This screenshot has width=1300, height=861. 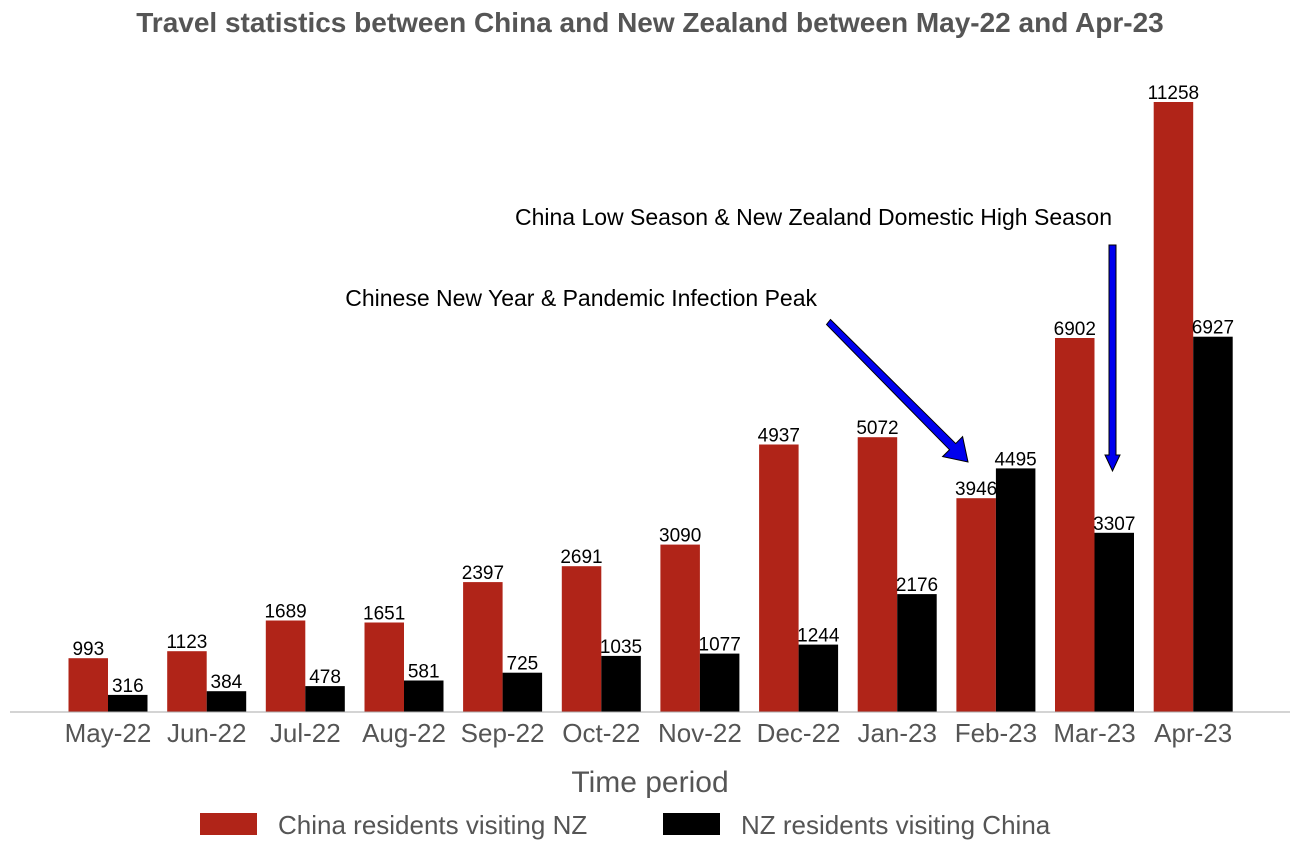 What do you see at coordinates (207, 733) in the screenshot?
I see `x-tick-jun-22: Jun-22` at bounding box center [207, 733].